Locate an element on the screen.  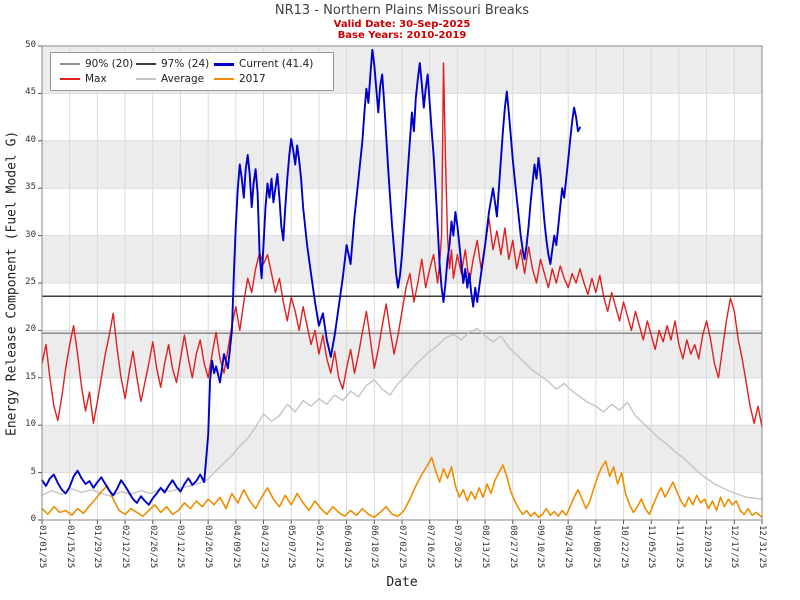
legend-item-max: Max is located at coordinates (98, 79).